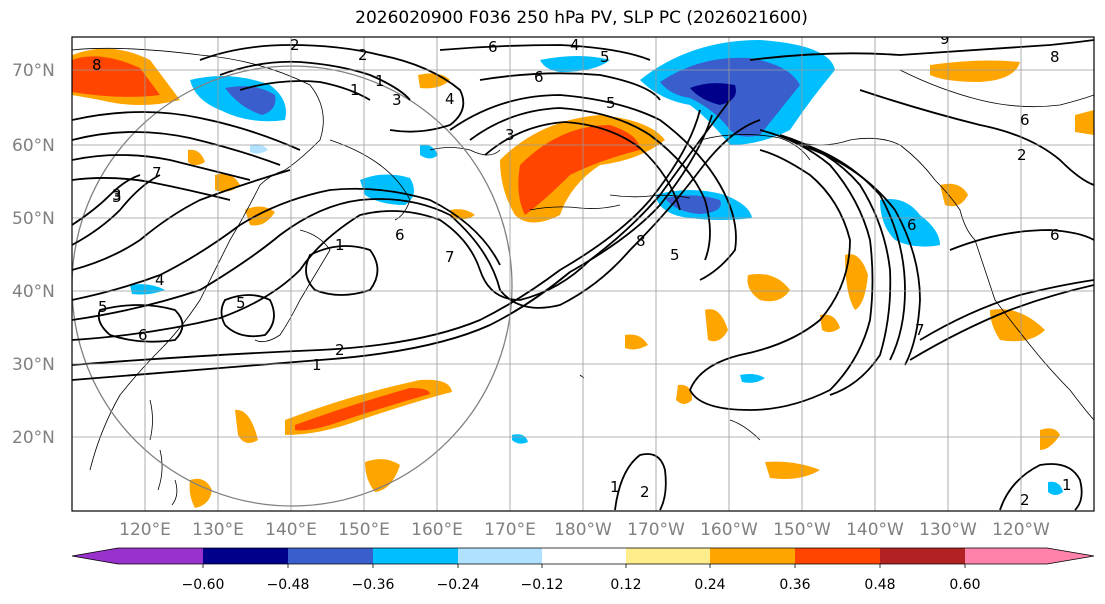 This screenshot has height=604, width=1105. What do you see at coordinates (437, 530) in the screenshot?
I see `lon-label: 160°E` at bounding box center [437, 530].